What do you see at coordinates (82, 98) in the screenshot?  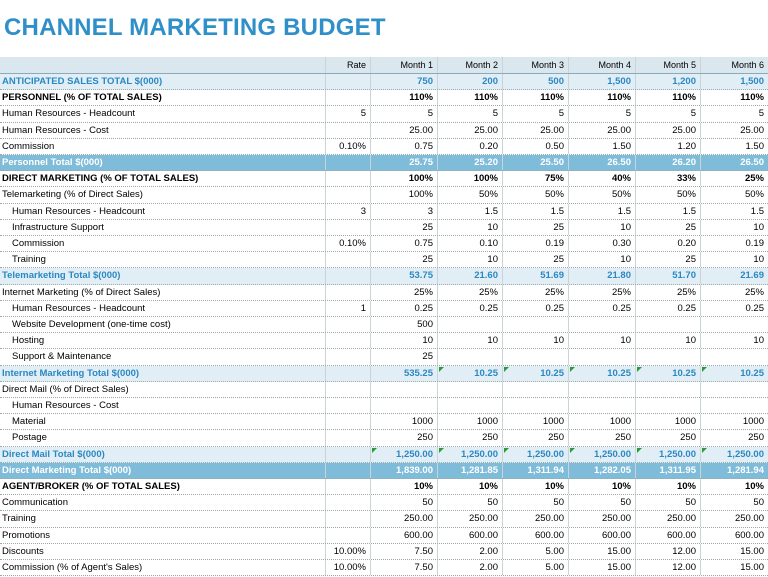 I see `row-label: PERSONNEL (% OF TOTAL SALES)` at bounding box center [82, 98].